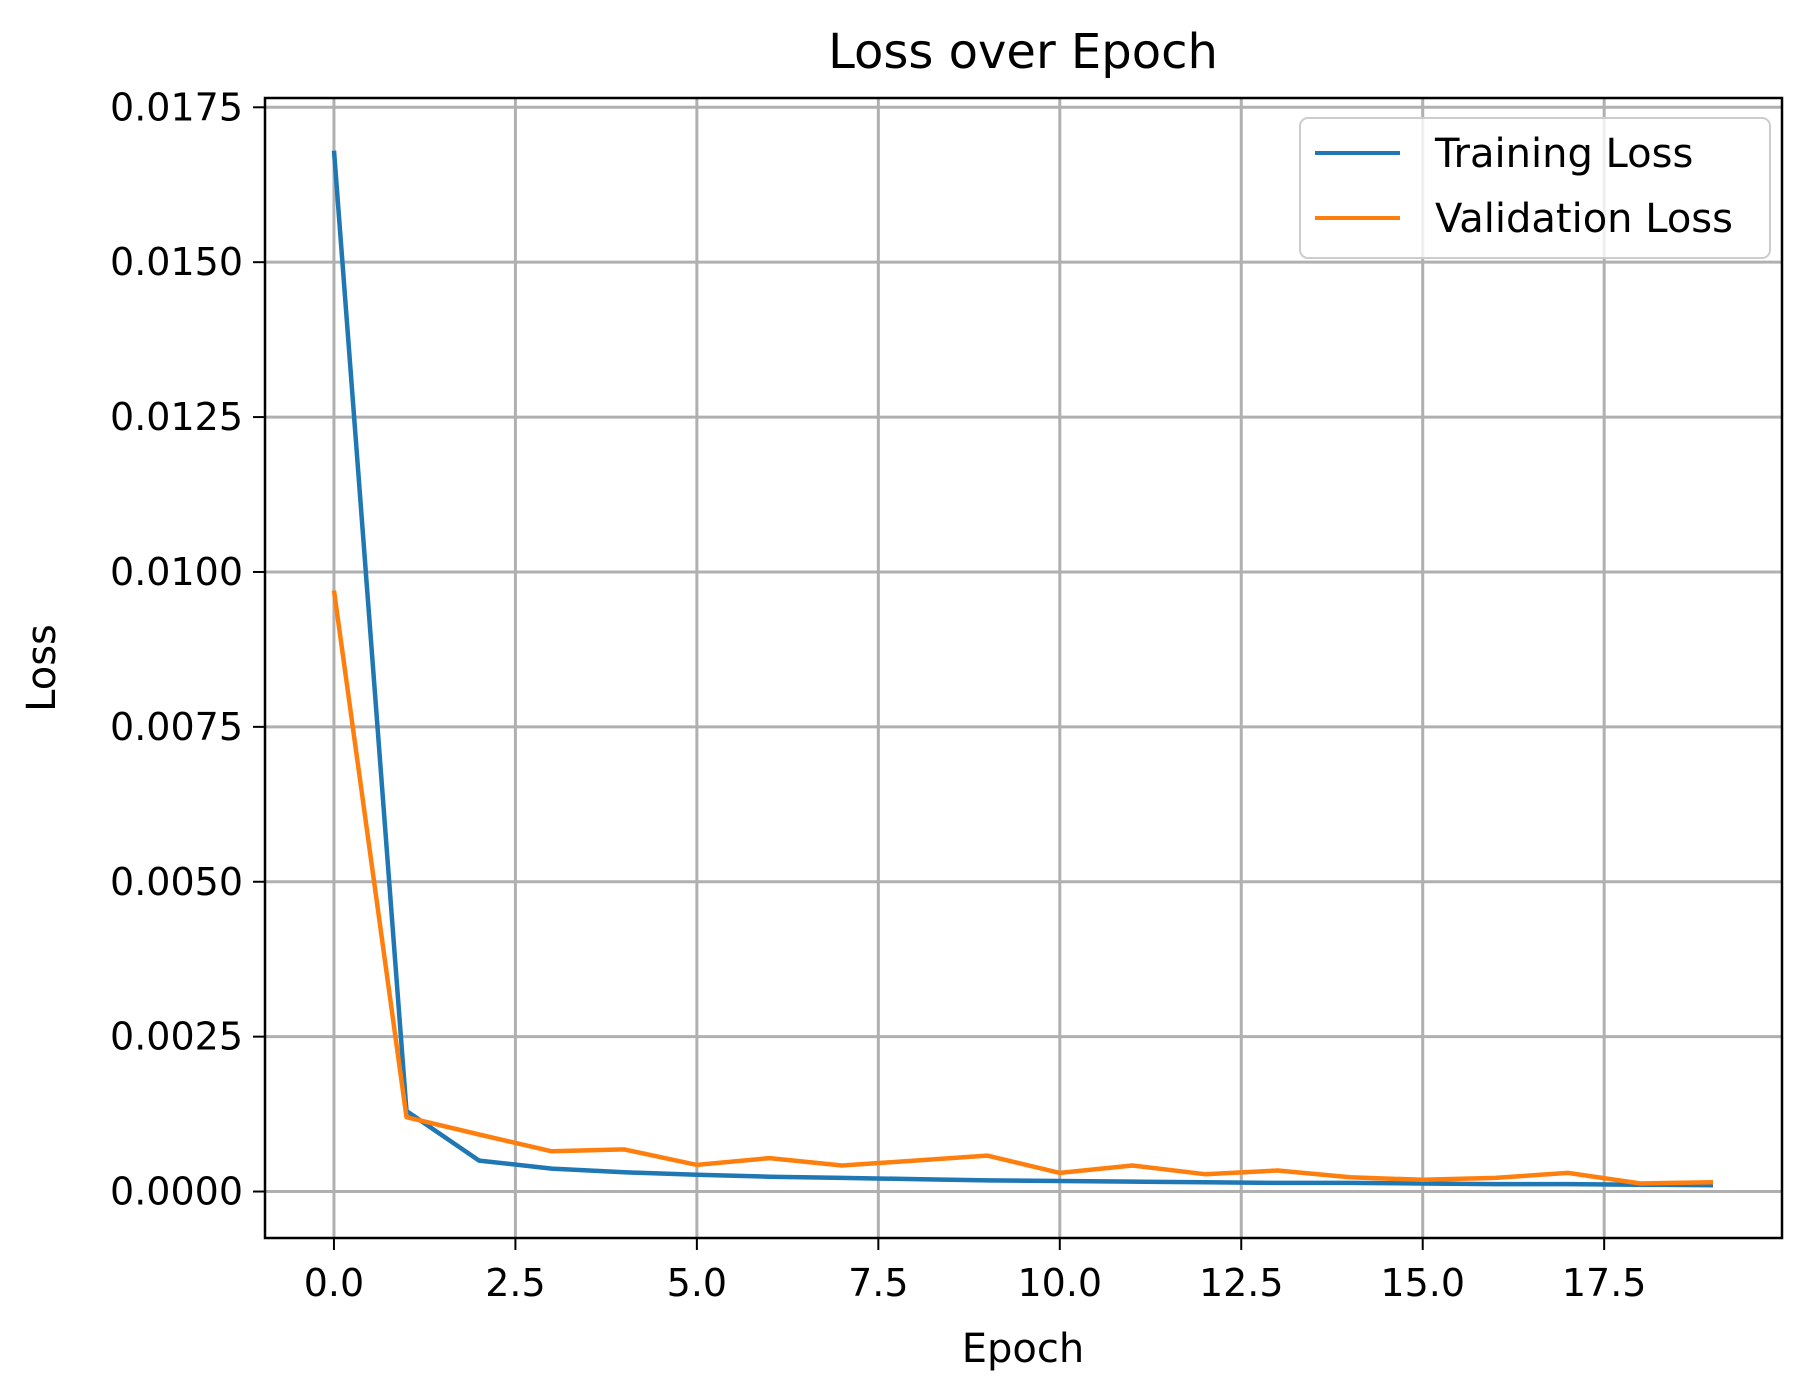  What do you see at coordinates (176, 727) in the screenshot?
I see `y-tick-label: 0.0075` at bounding box center [176, 727].